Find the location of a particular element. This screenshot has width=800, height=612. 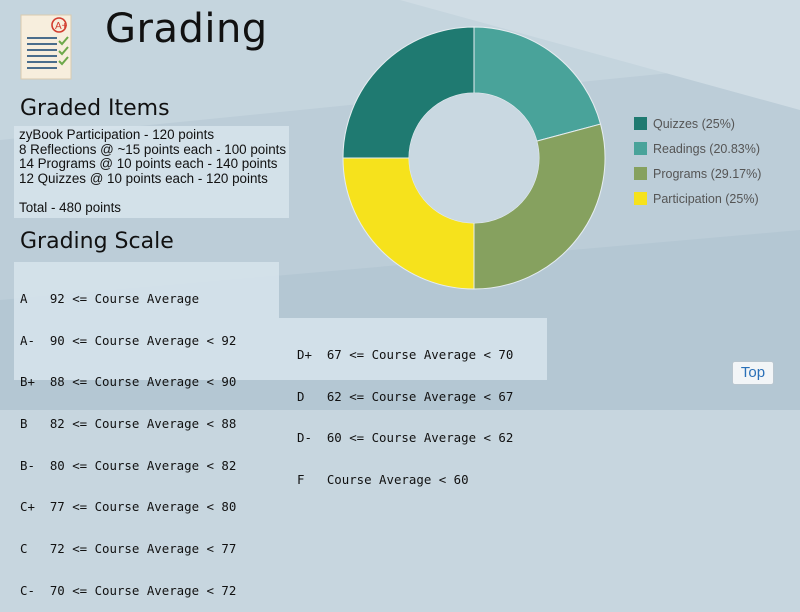

graded-items-panel is located at coordinates (151, 172).